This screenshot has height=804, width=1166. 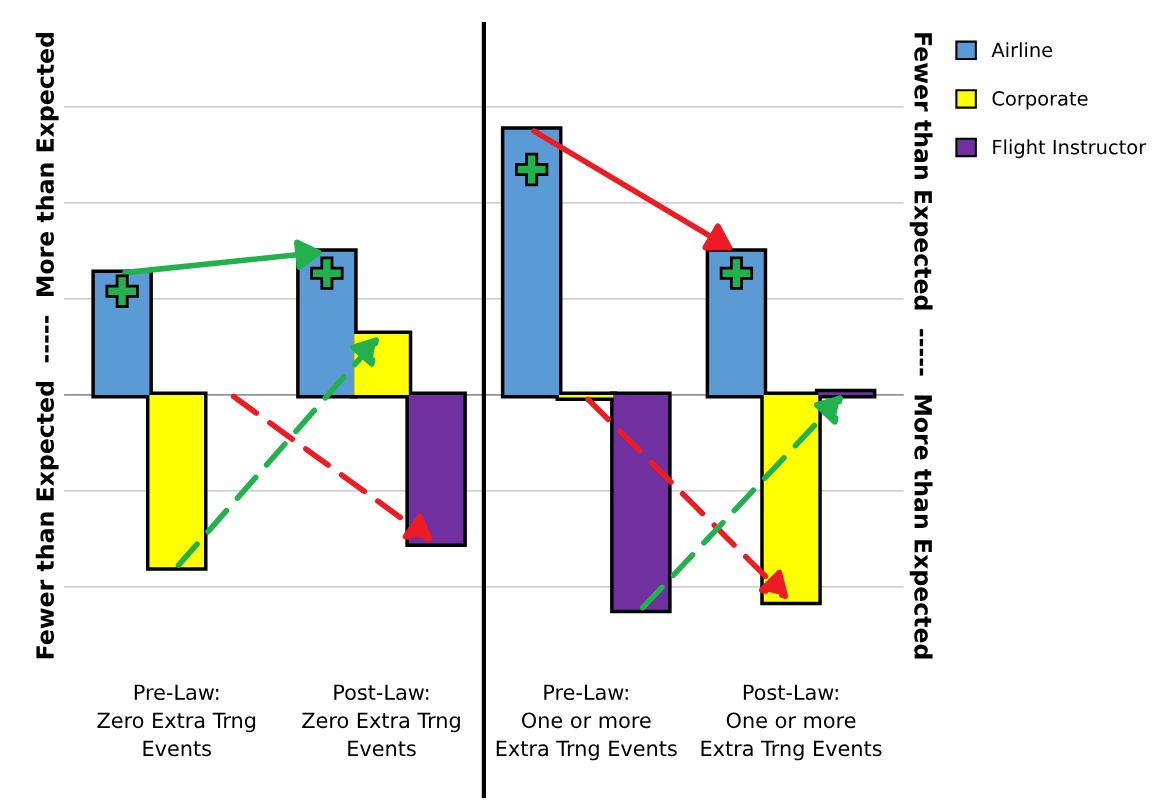 I want to click on y-axis-title: Fewer than Expected ----- More than Expected, so click(x=47, y=345).